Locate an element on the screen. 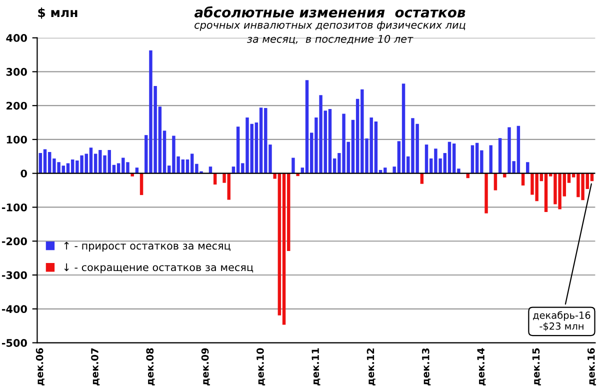 The height and width of the screenshot is (386, 600). x-tick-label: дек.08 is located at coordinates (150, 367).